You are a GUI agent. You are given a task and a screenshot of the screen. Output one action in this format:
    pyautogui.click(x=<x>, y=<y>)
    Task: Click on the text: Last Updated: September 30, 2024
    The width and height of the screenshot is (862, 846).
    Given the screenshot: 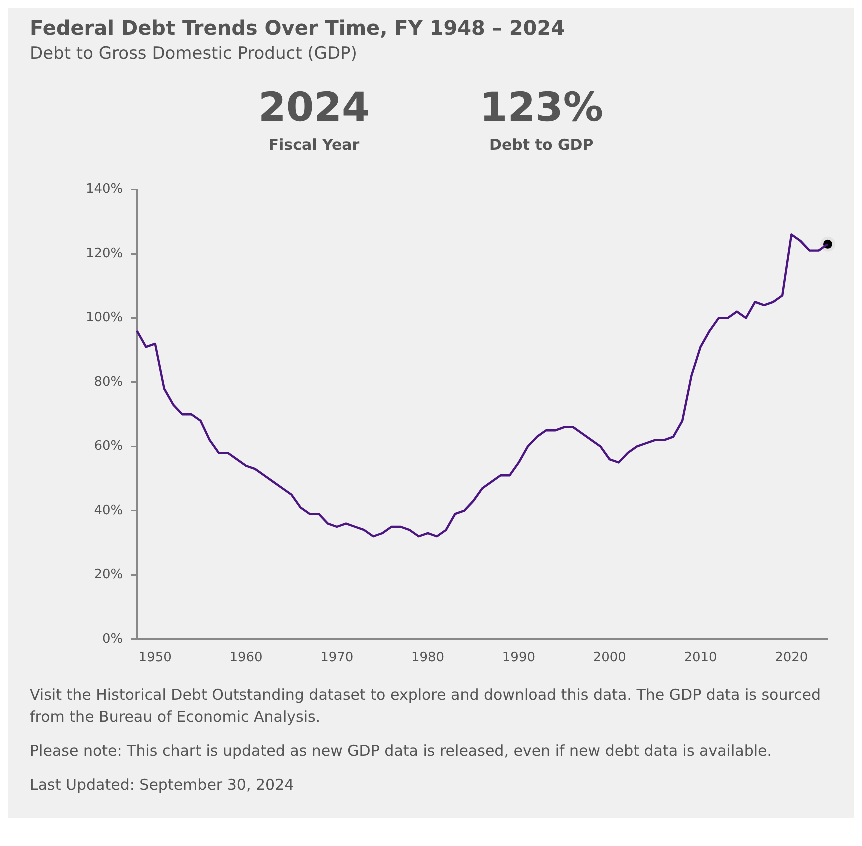 What is the action you would take?
    pyautogui.click(x=163, y=785)
    